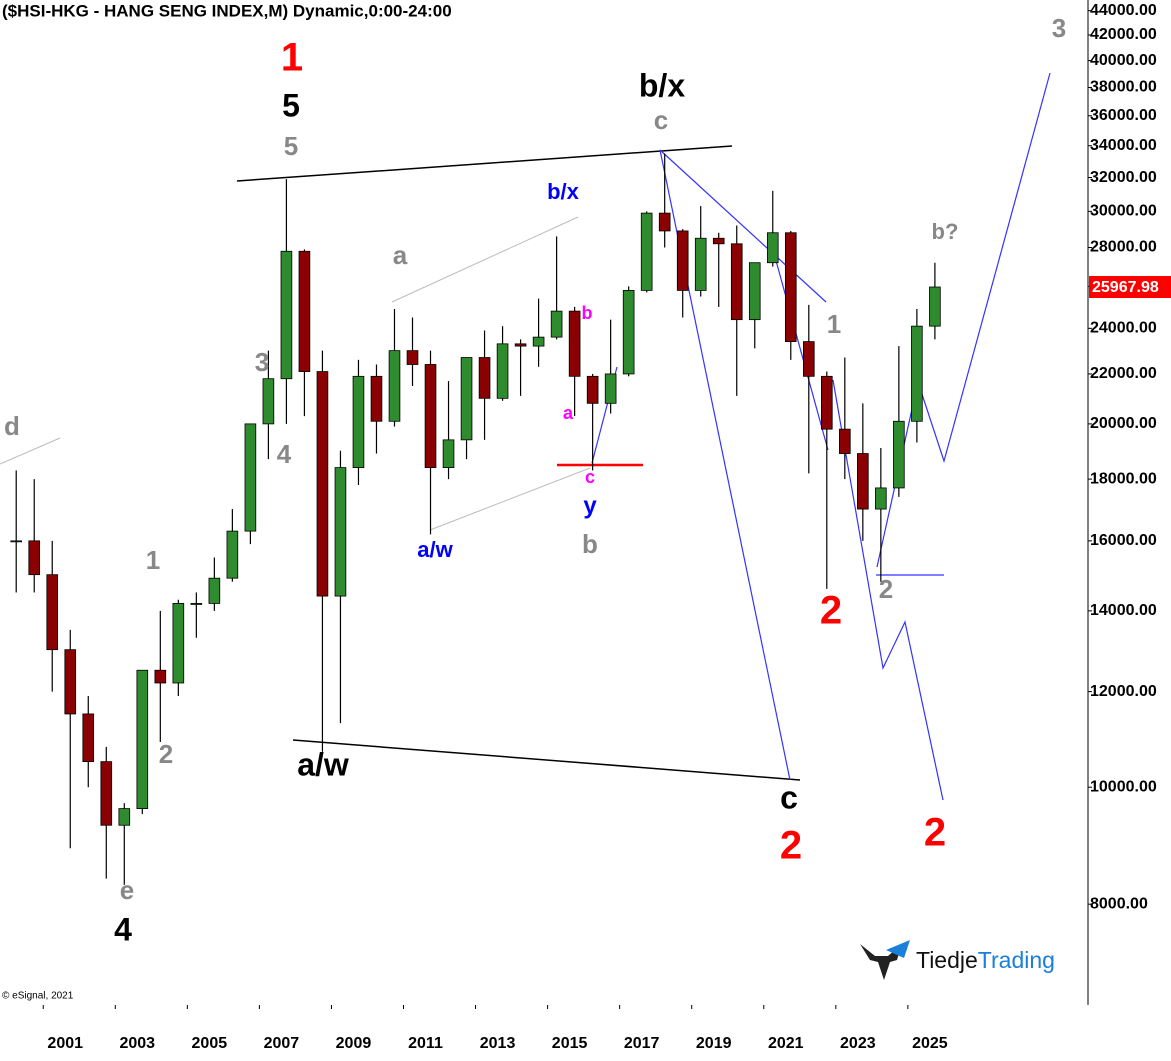 The image size is (1171, 1061). Describe the element at coordinates (127, 890) in the screenshot. I see `wave-label: e` at that location.